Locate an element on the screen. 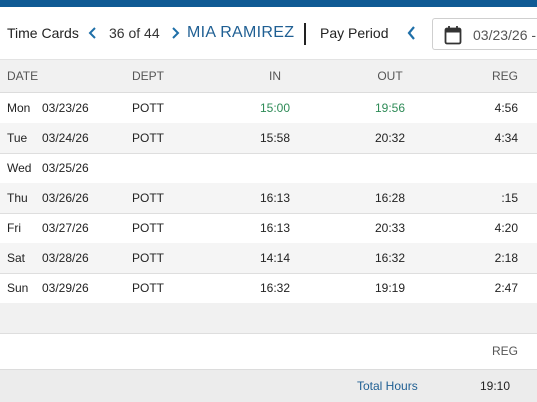 The image size is (537, 402). row-out: 20:33 is located at coordinates (390, 228).